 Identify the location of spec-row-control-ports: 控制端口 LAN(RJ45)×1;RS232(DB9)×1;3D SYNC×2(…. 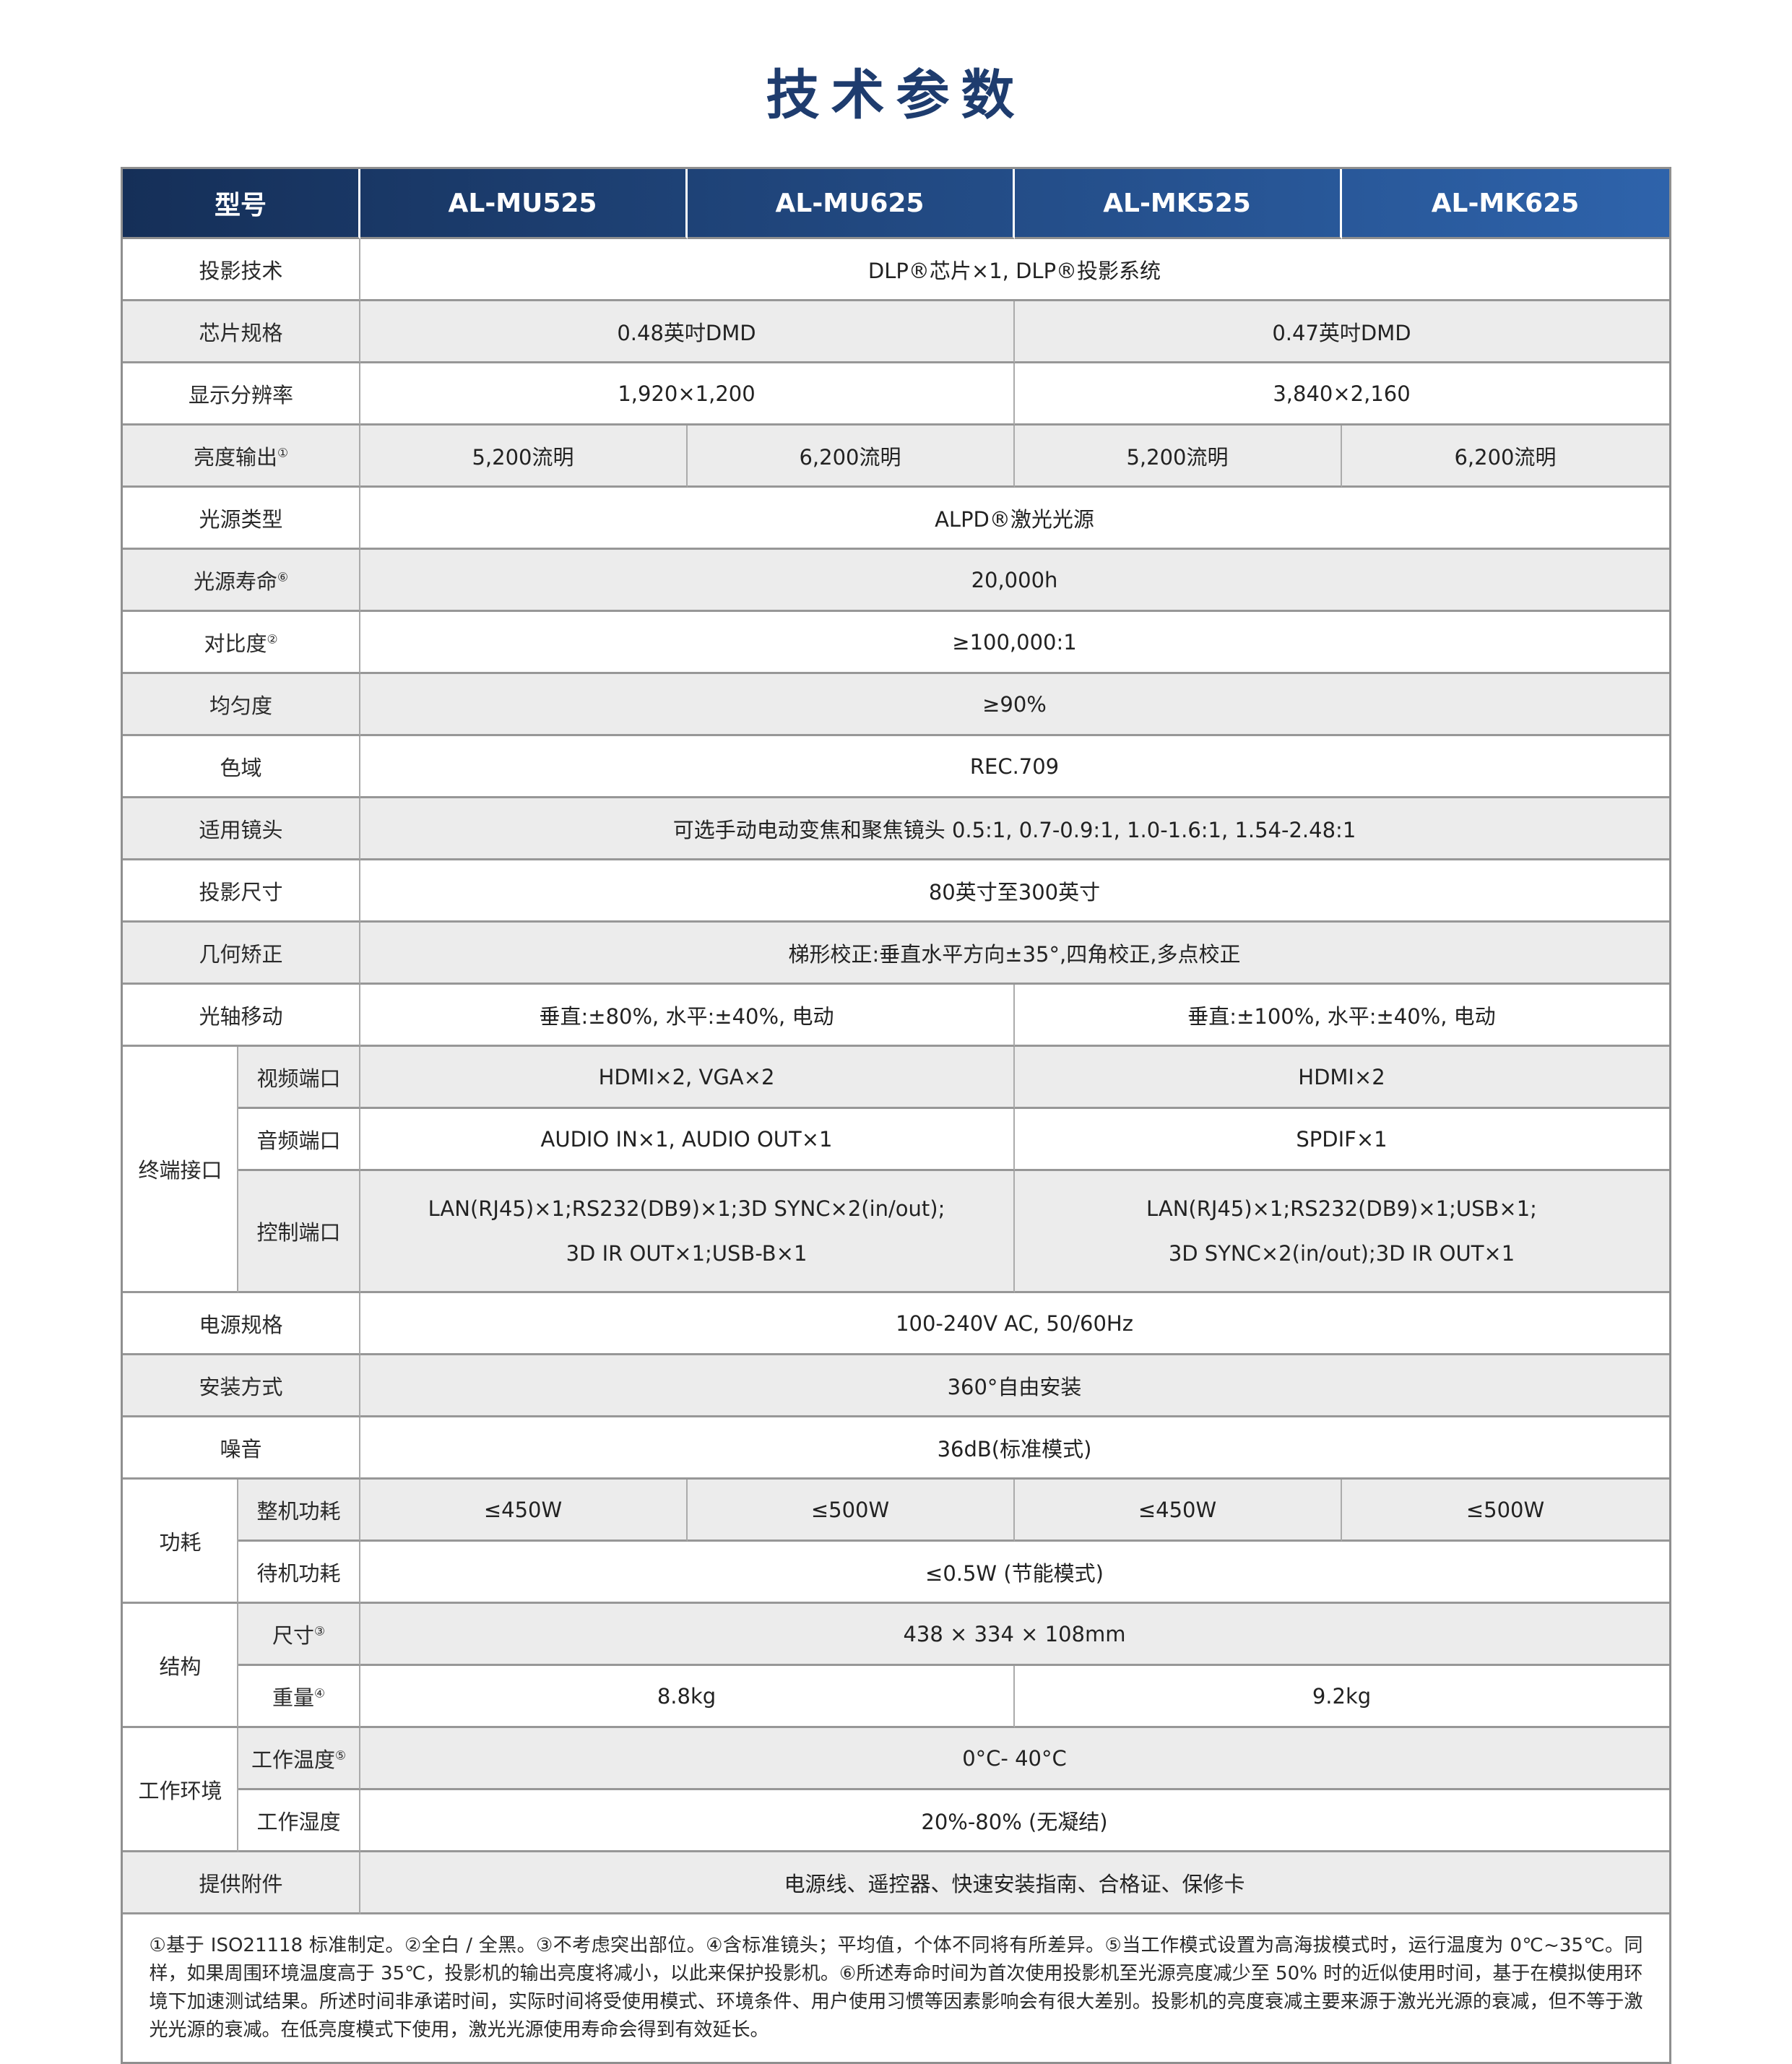
(896, 1232).